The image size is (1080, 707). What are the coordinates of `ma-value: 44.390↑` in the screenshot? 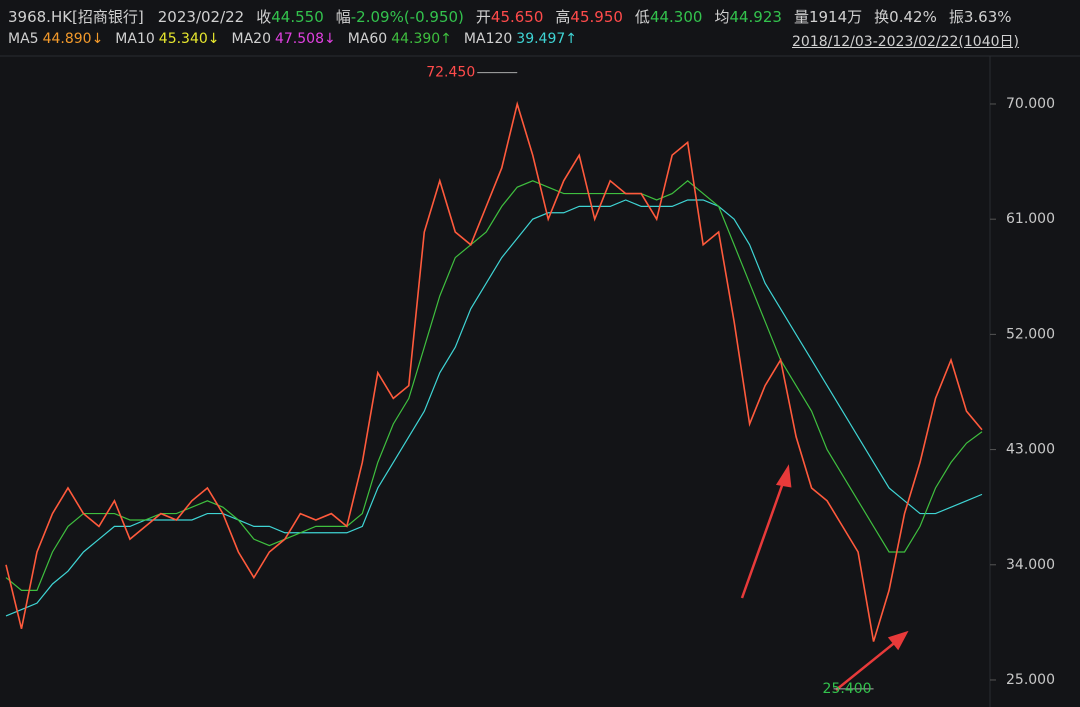 It's located at (421, 39).